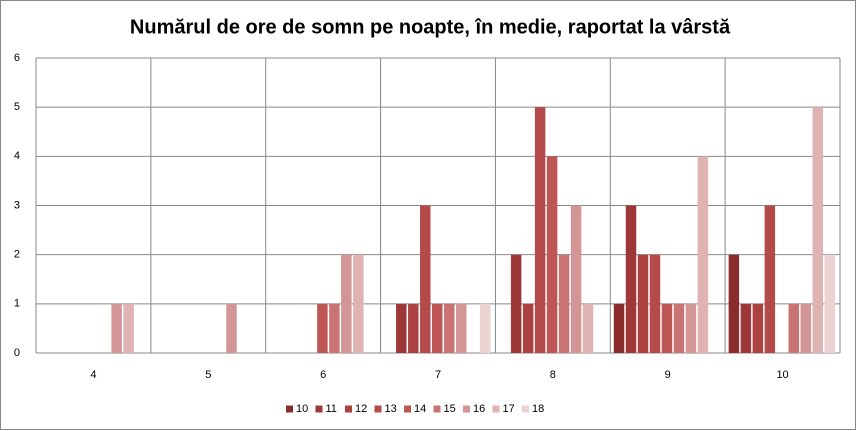 The width and height of the screenshot is (857, 431). What do you see at coordinates (17, 353) in the screenshot?
I see `y-tick-label: 0` at bounding box center [17, 353].